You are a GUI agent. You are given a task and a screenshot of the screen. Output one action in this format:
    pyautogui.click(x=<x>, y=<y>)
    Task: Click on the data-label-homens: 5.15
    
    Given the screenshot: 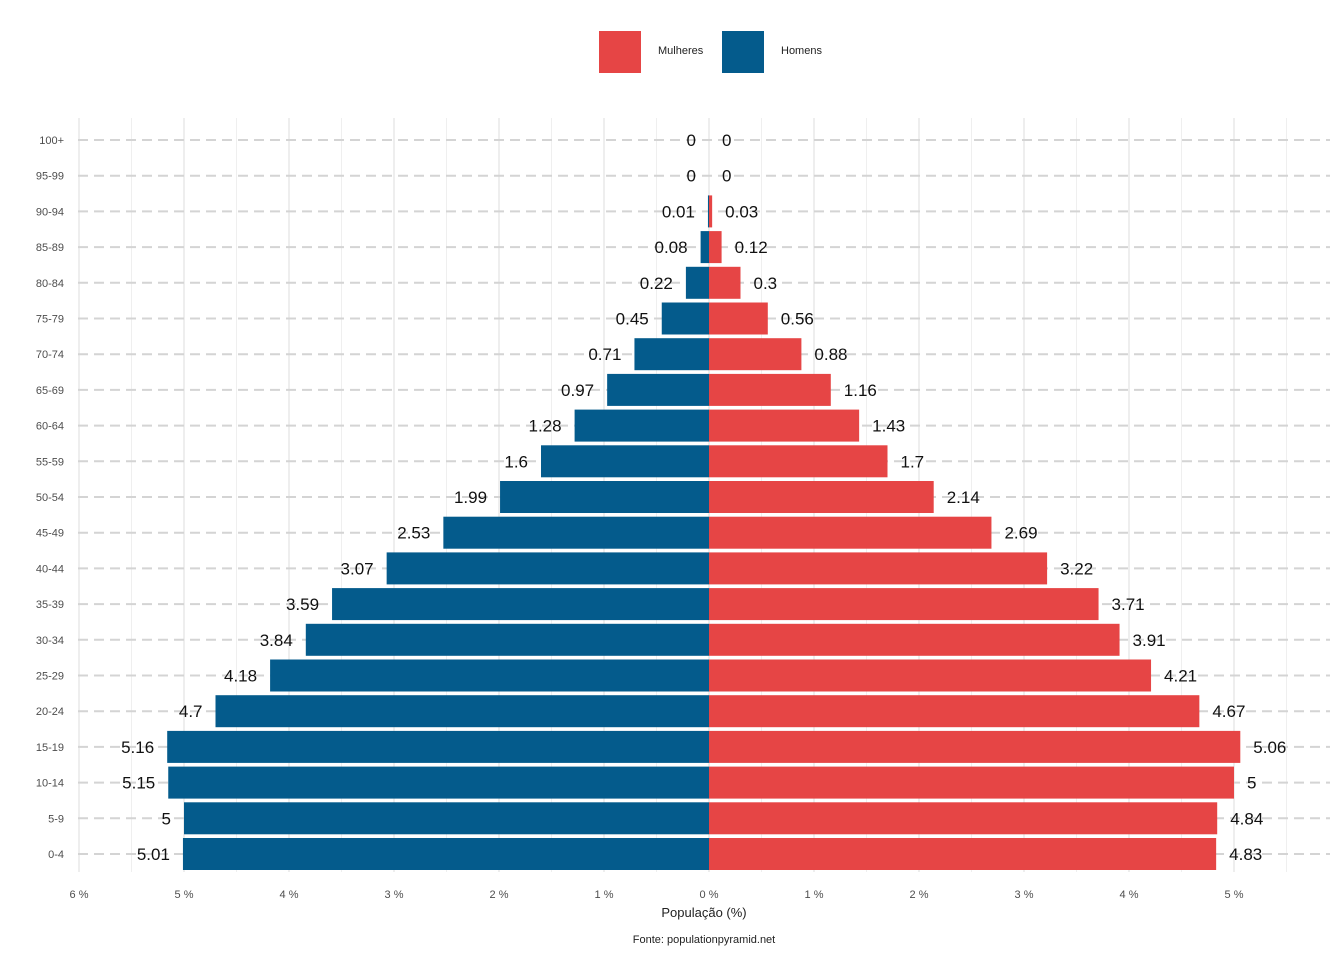 What is the action you would take?
    pyautogui.click(x=138, y=783)
    